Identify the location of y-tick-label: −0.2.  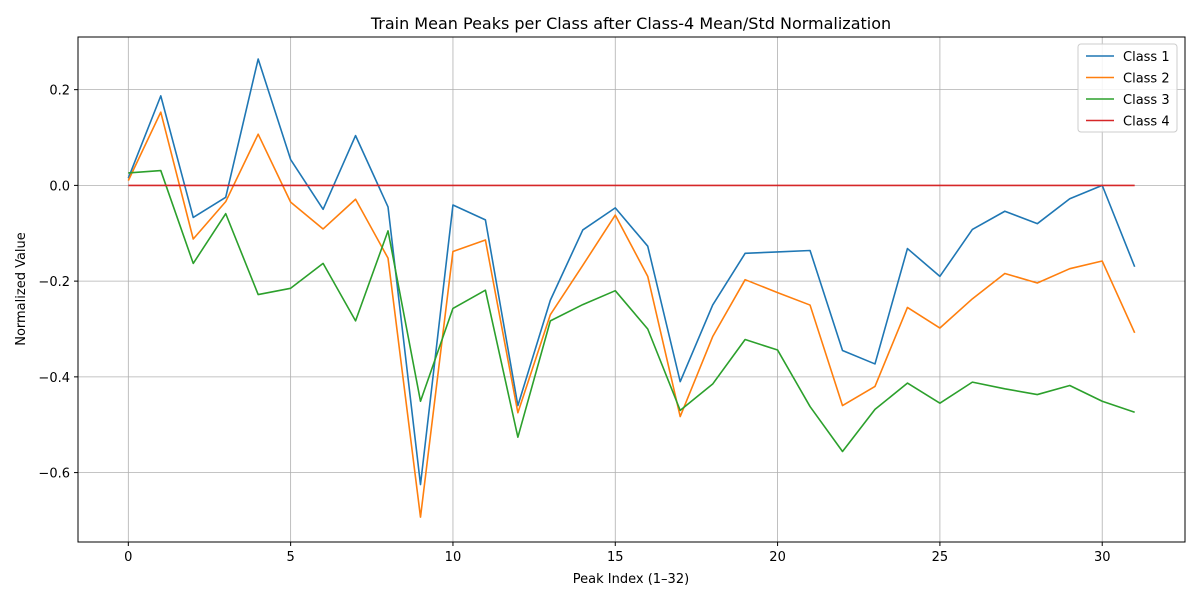
(54, 282).